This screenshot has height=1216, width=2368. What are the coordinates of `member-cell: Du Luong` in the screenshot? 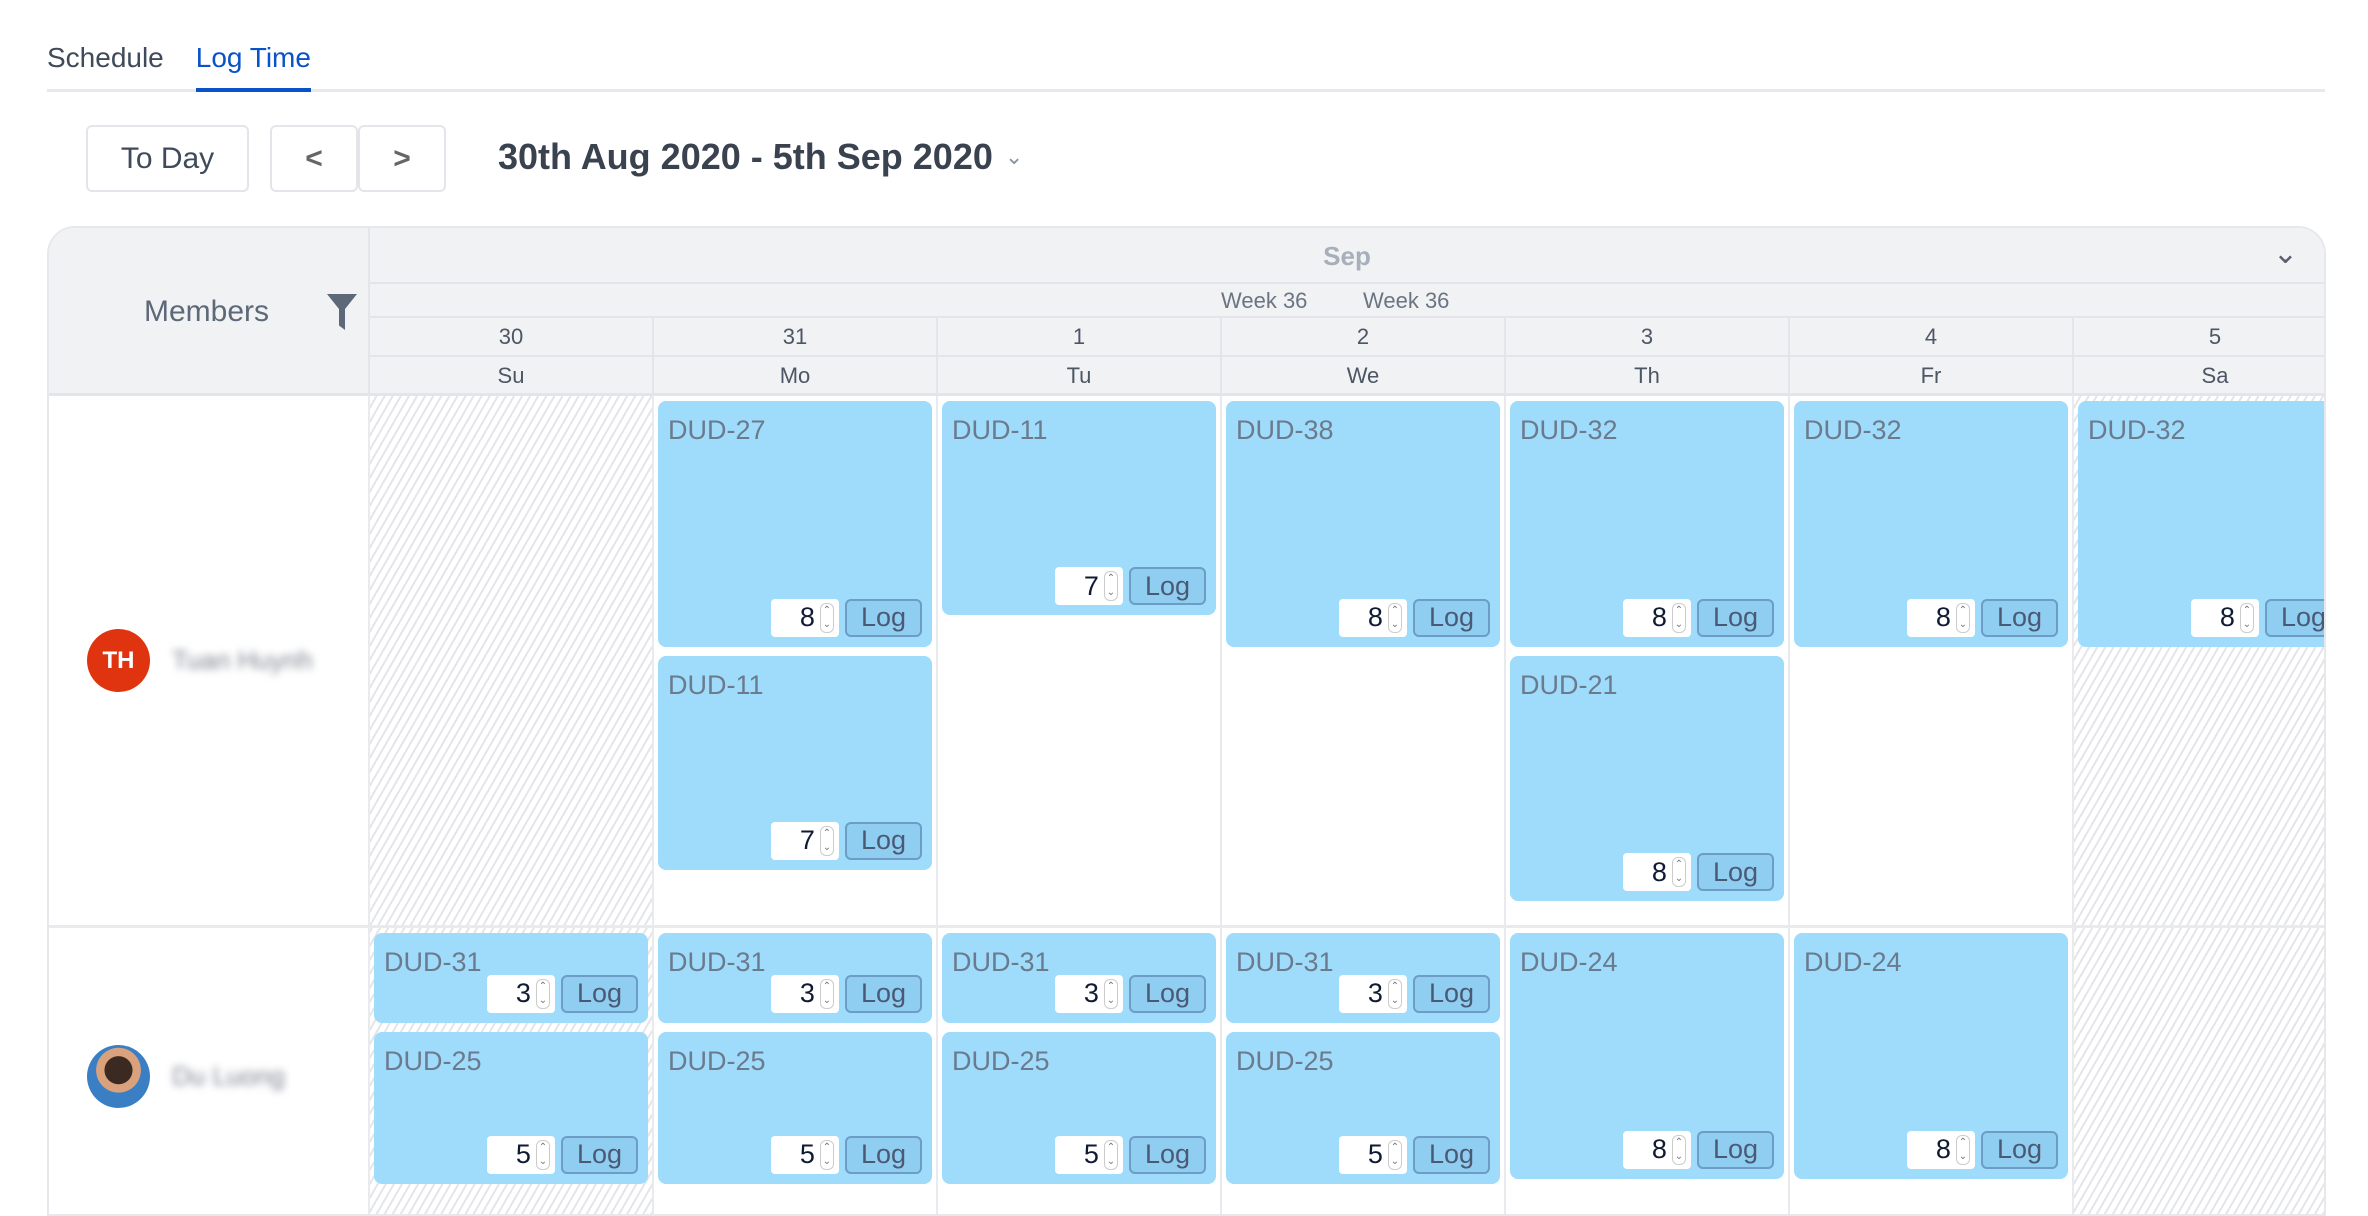 It's located at (209, 1071).